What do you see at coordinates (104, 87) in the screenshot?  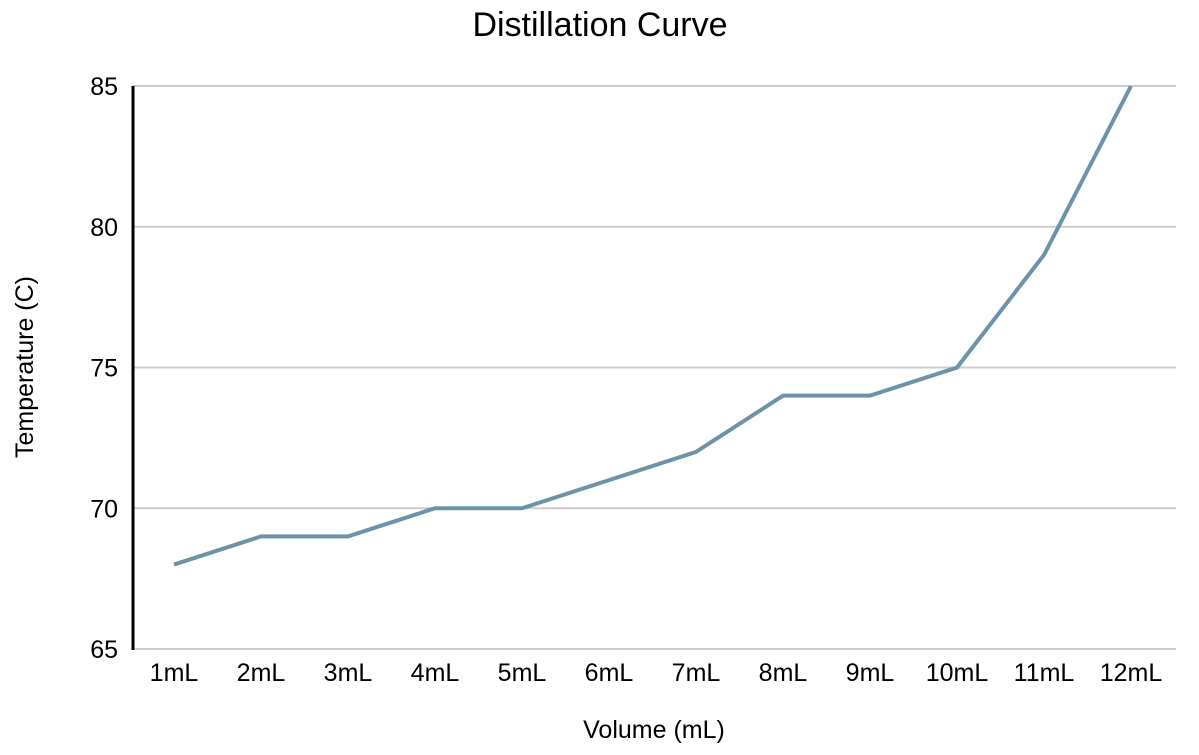 I see `y-tick-label: 85` at bounding box center [104, 87].